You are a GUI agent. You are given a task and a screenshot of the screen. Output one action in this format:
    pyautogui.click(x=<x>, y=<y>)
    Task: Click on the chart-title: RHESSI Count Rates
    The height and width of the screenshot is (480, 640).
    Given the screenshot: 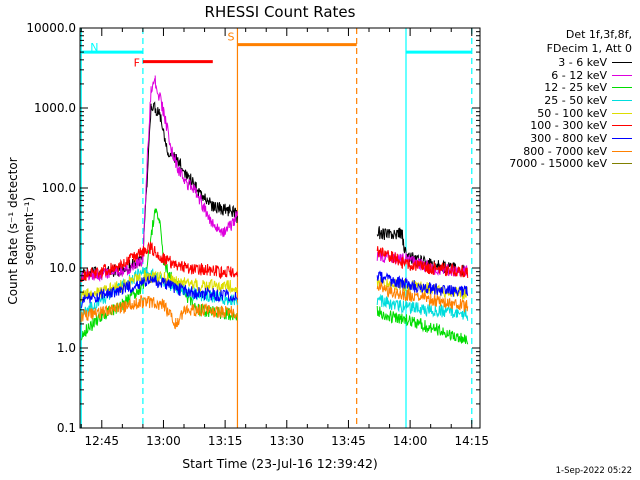 What is the action you would take?
    pyautogui.click(x=280, y=12)
    